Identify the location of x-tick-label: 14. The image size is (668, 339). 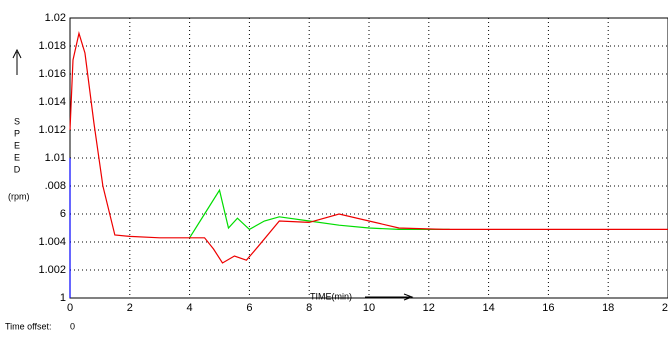
(488, 308).